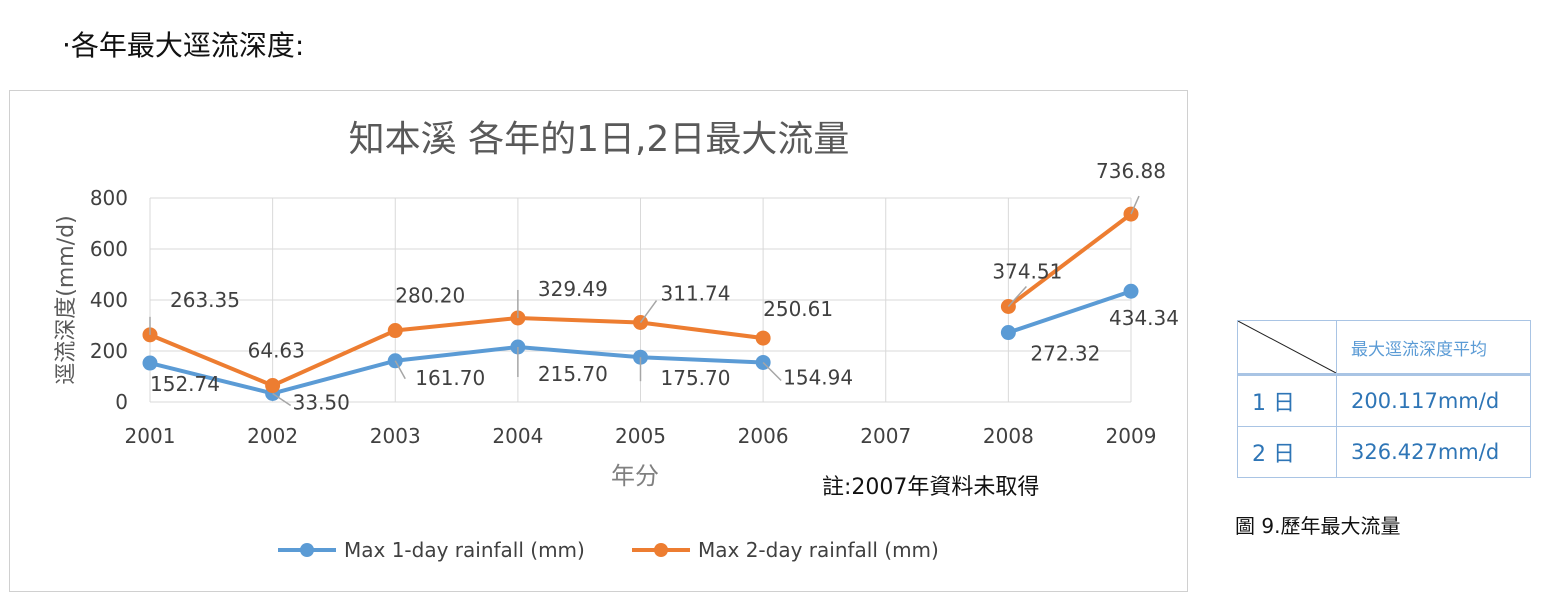 The height and width of the screenshot is (614, 1543). I want to click on data-label: 329.49, so click(573, 289).